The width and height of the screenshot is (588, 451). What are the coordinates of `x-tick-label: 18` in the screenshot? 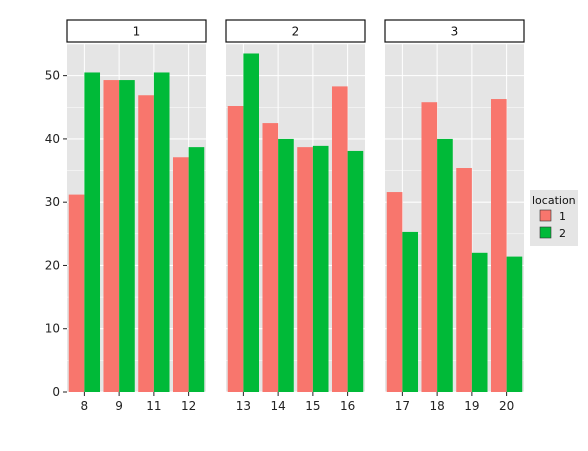 It's located at (436, 406).